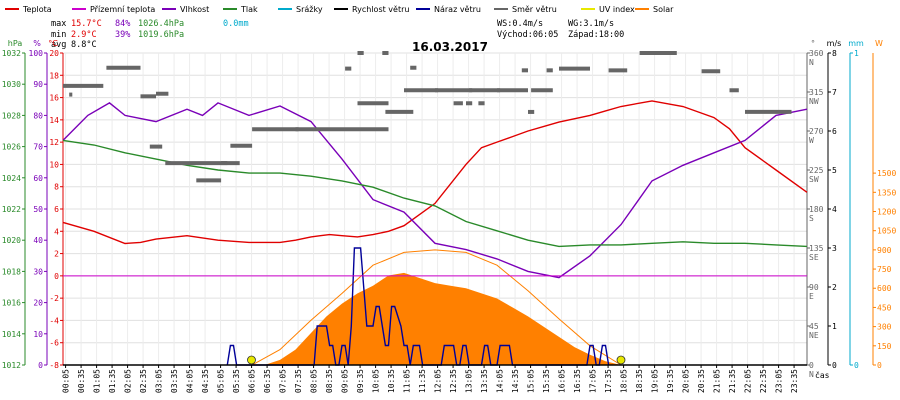  Describe the element at coordinates (54, 298) in the screenshot. I see `degc-tick-label-11: -2` at that location.